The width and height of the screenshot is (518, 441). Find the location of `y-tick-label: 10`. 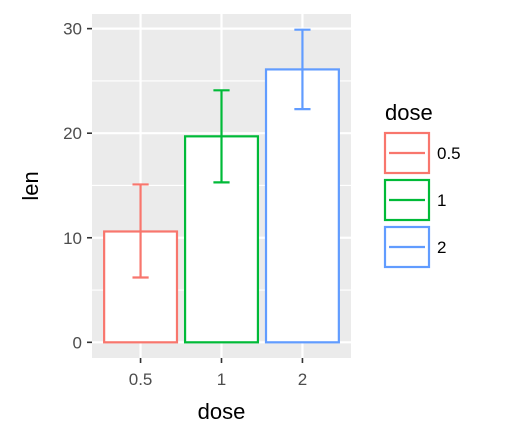

y-tick-label: 10 is located at coordinates (72, 238).